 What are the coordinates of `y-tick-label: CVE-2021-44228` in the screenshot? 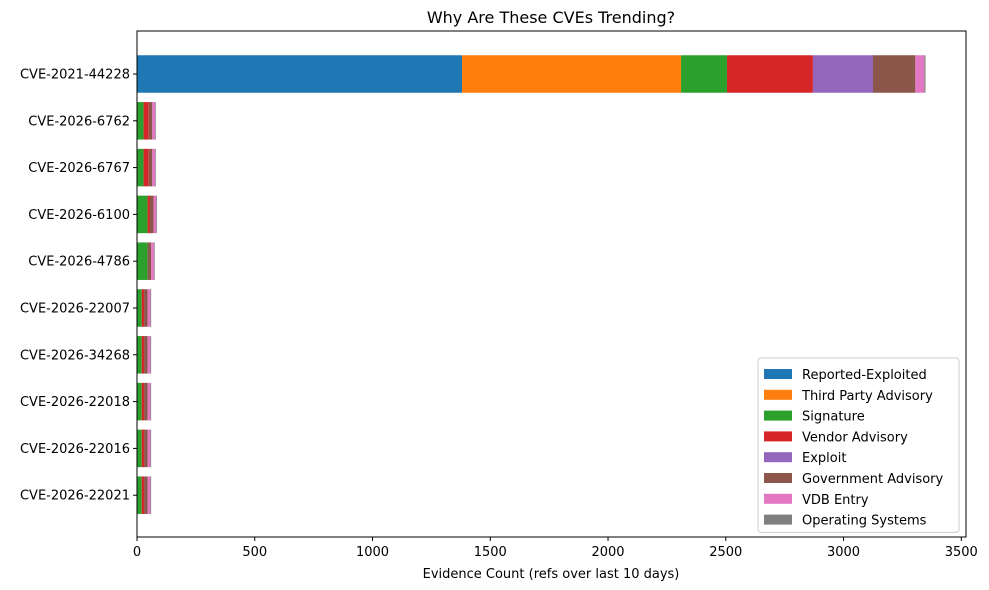 It's located at (75, 75).